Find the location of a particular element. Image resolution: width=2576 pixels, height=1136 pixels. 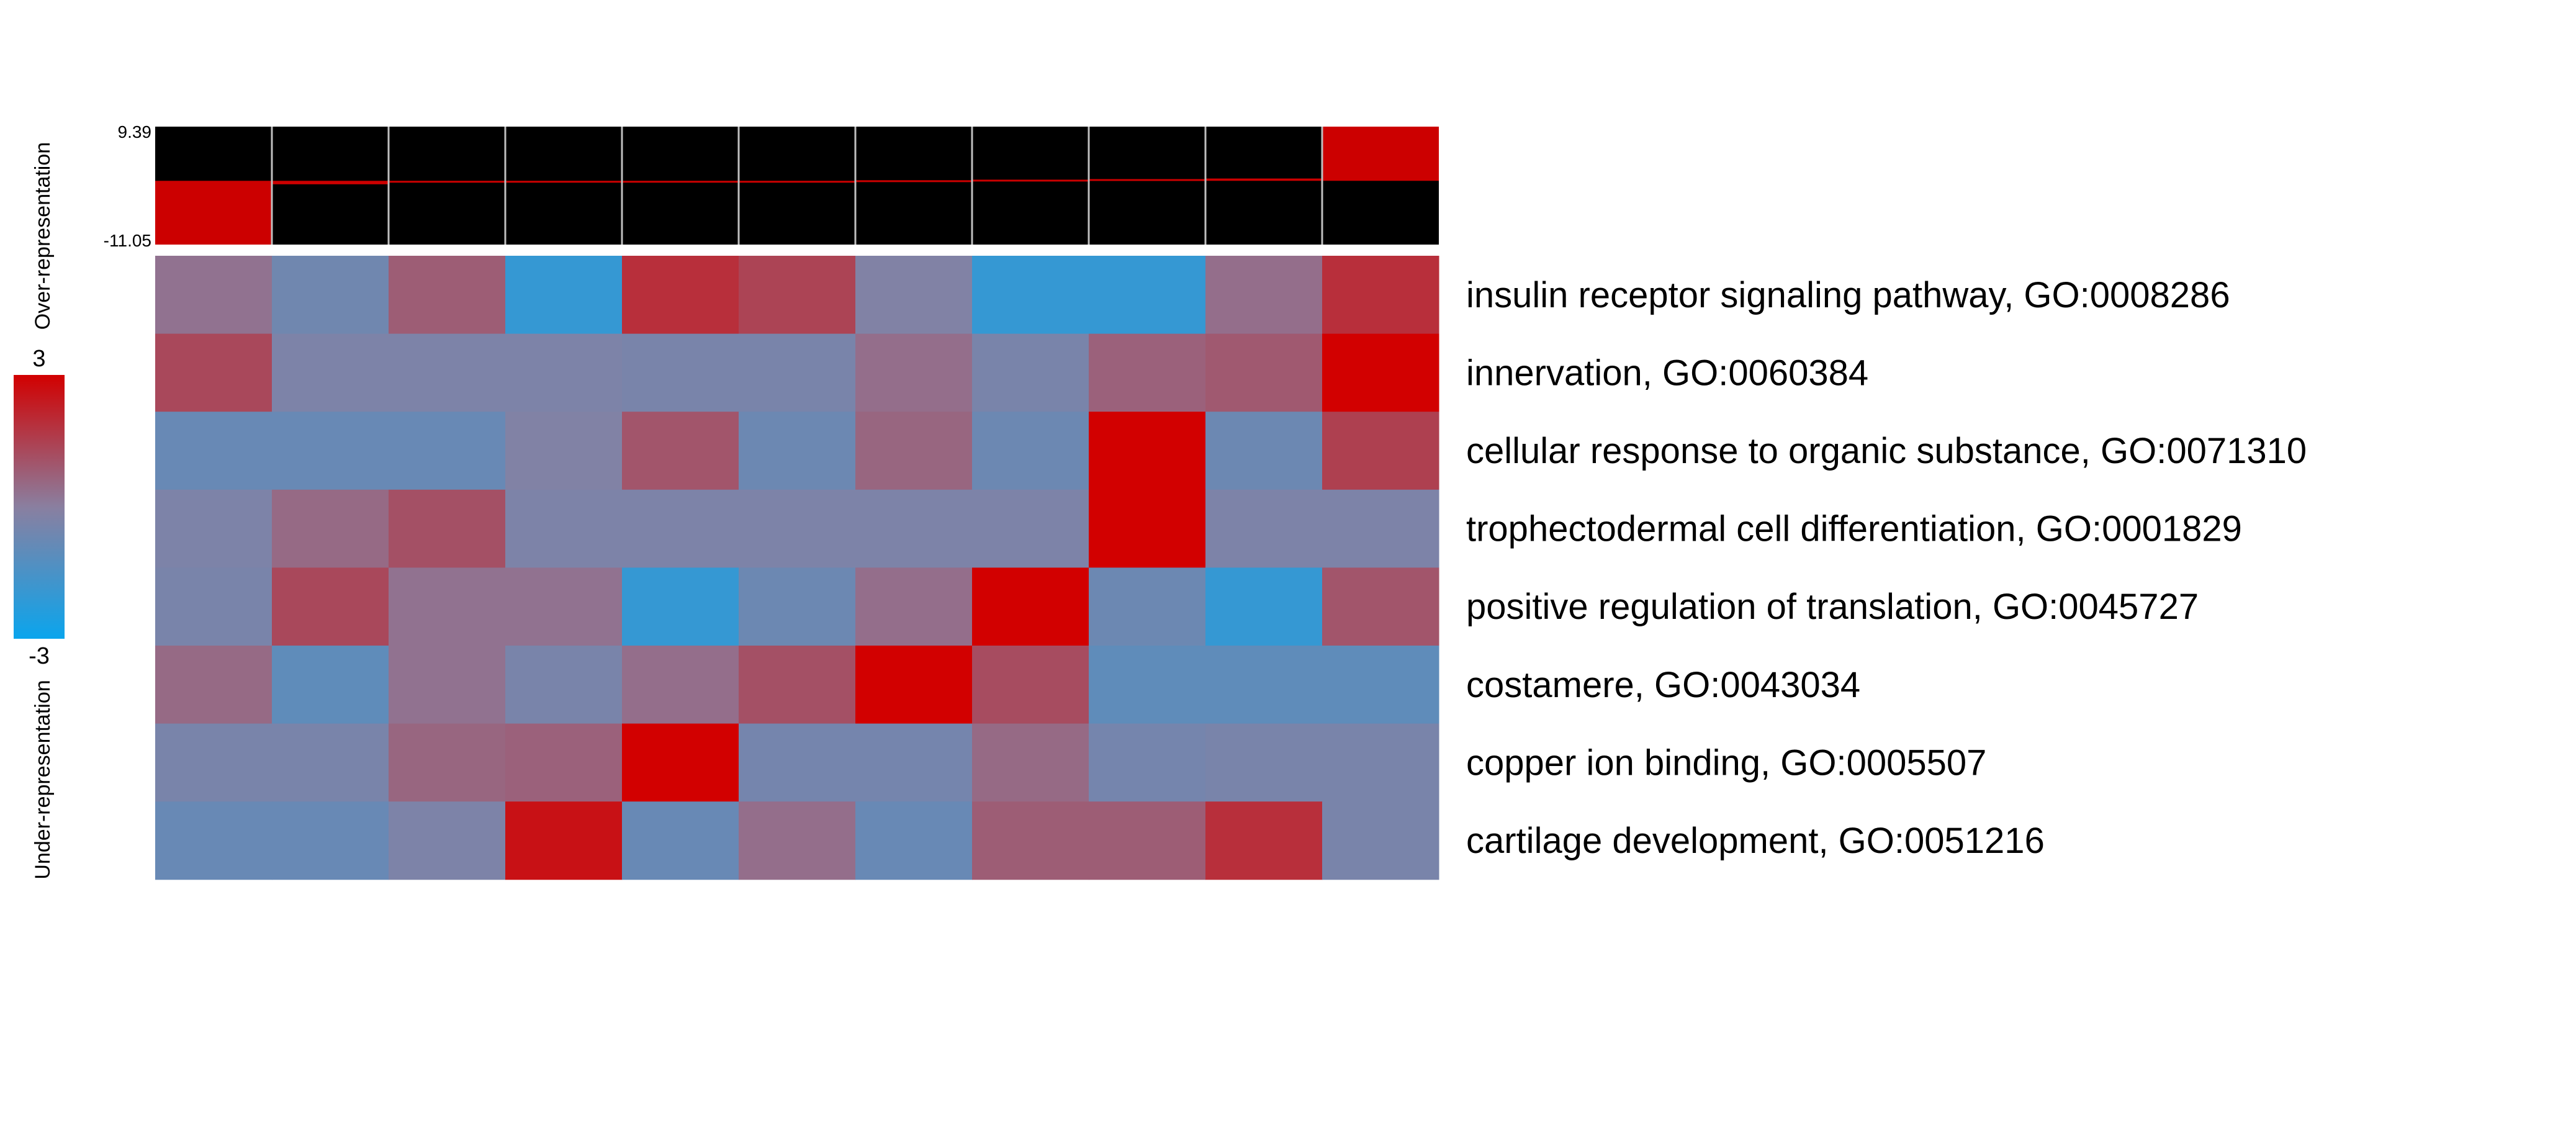

over-representation-label: Over-representation is located at coordinates (43, 236).